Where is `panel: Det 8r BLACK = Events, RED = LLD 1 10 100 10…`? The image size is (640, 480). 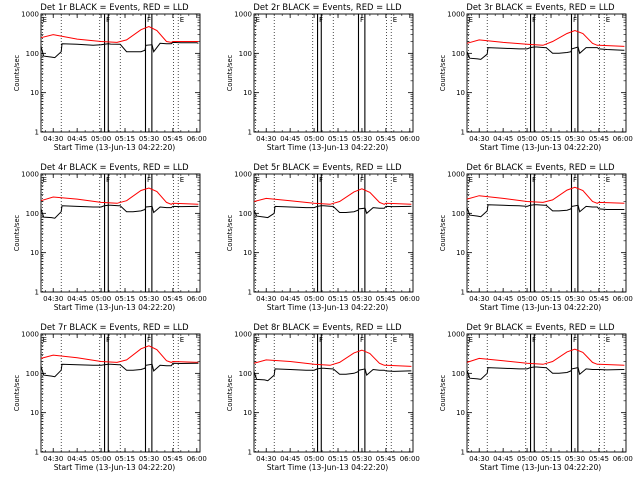
panel: Det 8r BLACK = Events, RED = LLD 1 10 100 10… is located at coordinates (323, 397).